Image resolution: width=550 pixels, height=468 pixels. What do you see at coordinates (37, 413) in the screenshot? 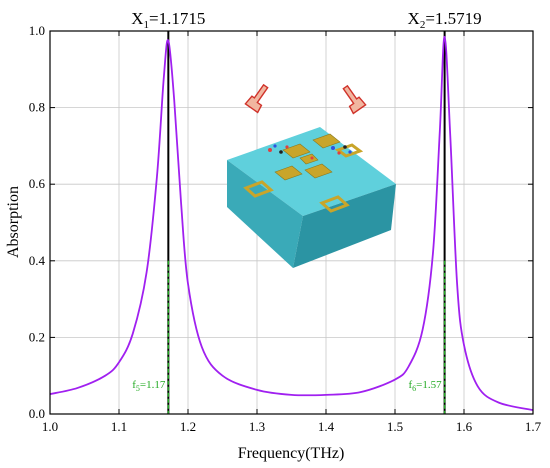
I see `y-tick-label: 0.0` at bounding box center [37, 413].